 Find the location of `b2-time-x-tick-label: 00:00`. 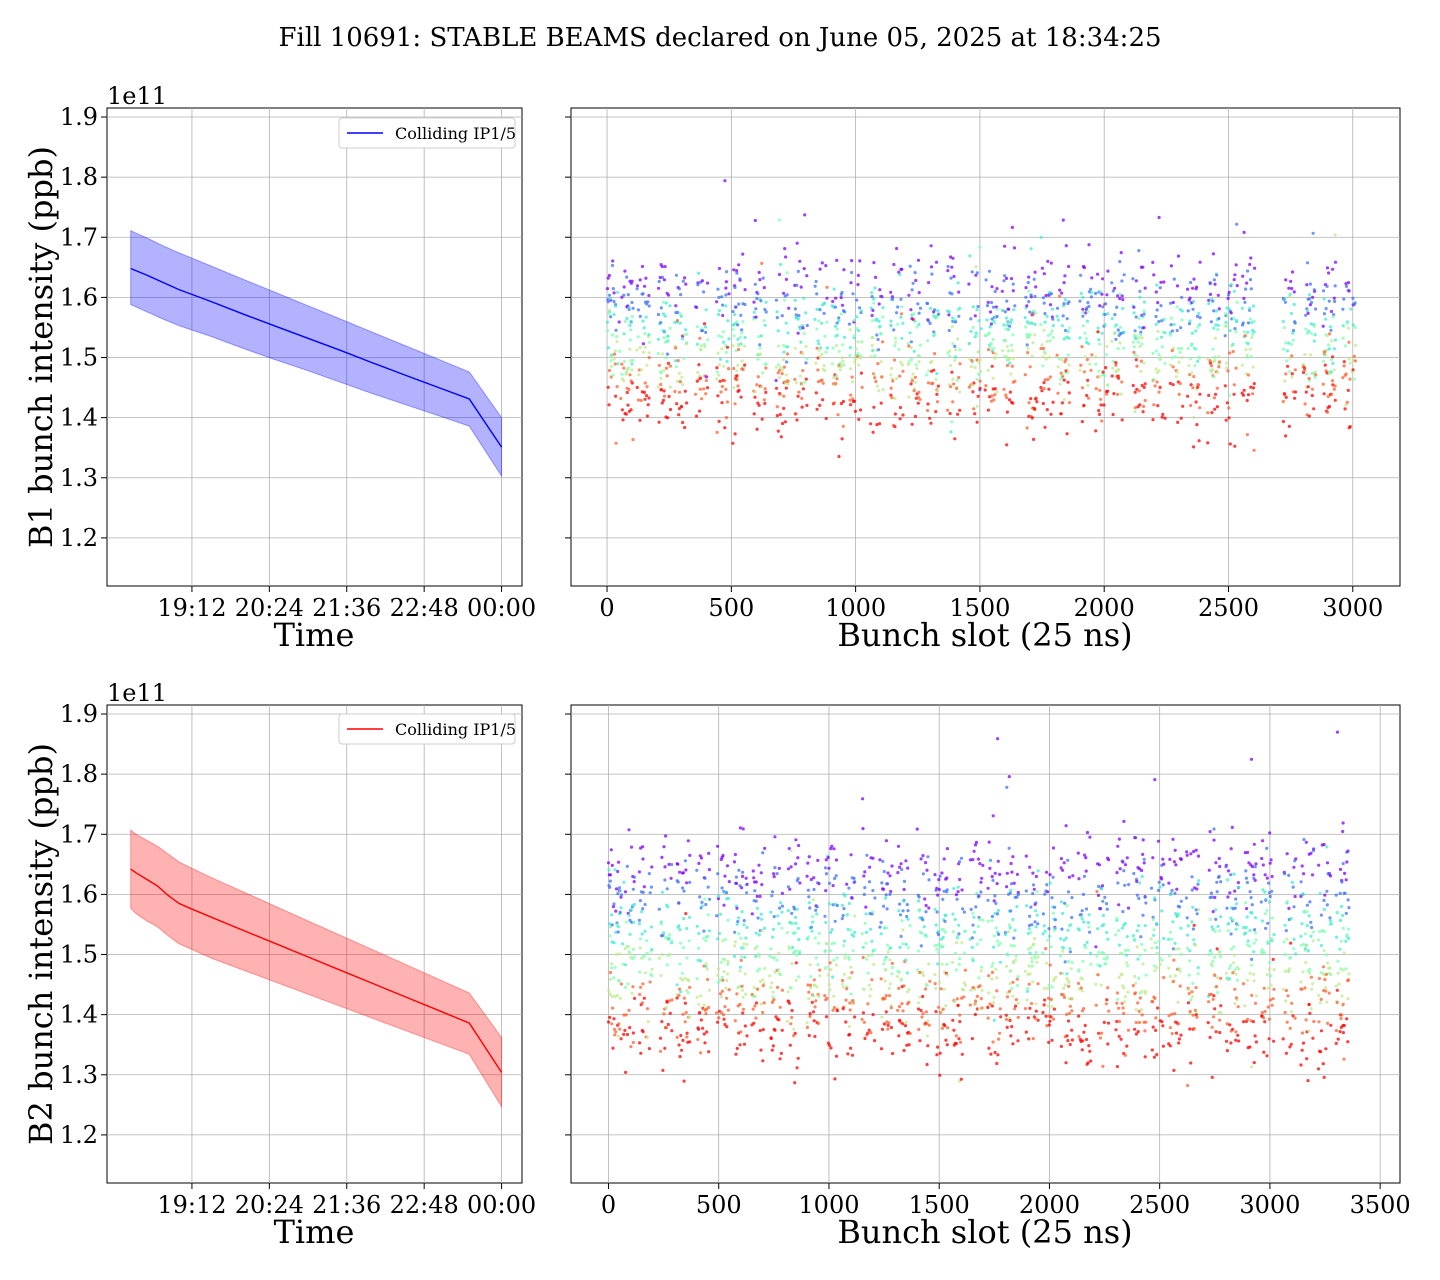

b2-time-x-tick-label: 00:00 is located at coordinates (501, 1205).